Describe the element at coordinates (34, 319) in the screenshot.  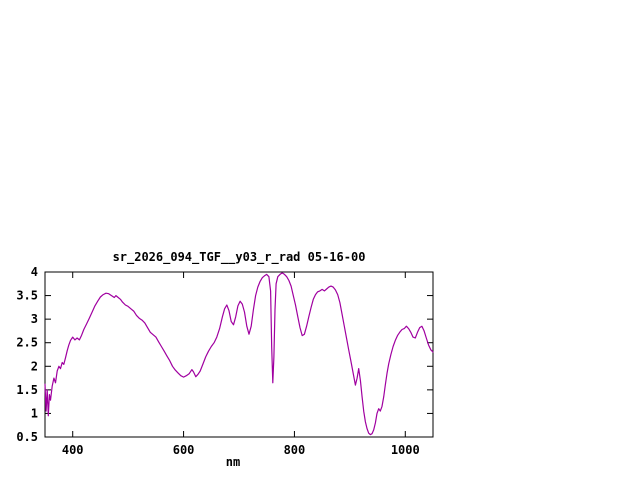
I see `y-tick-label: 3` at that location.